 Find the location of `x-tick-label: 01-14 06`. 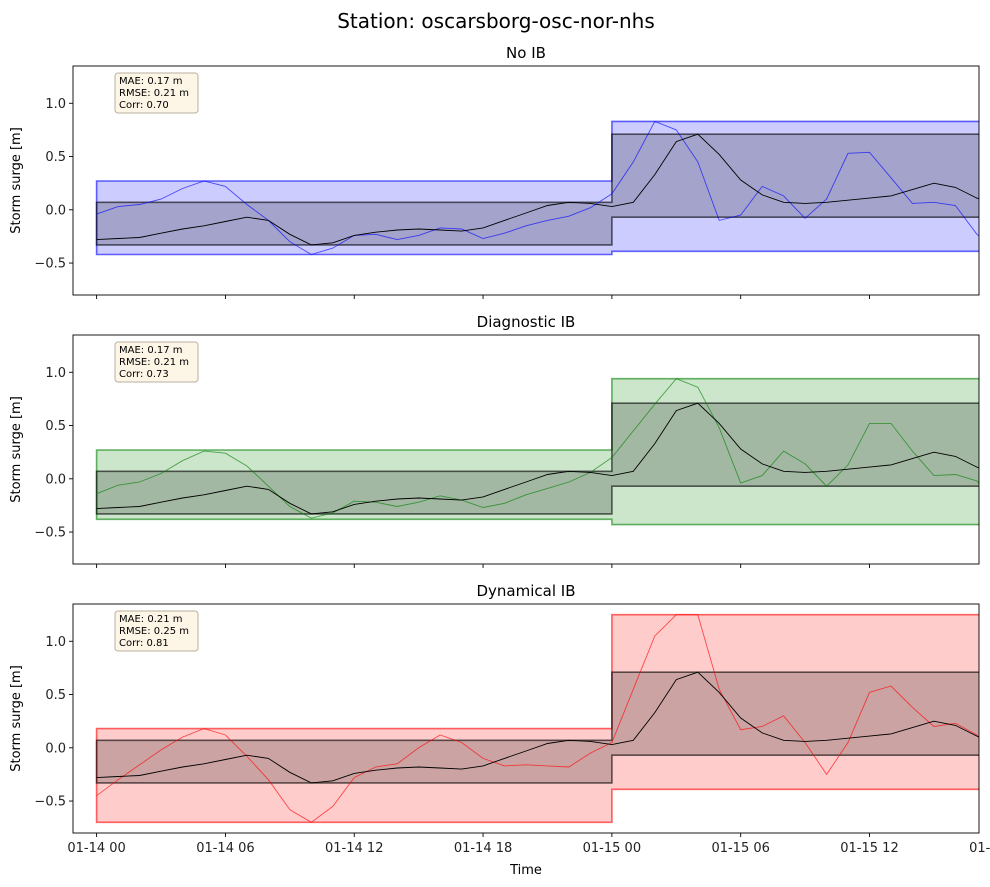

x-tick-label: 01-14 06 is located at coordinates (225, 848).